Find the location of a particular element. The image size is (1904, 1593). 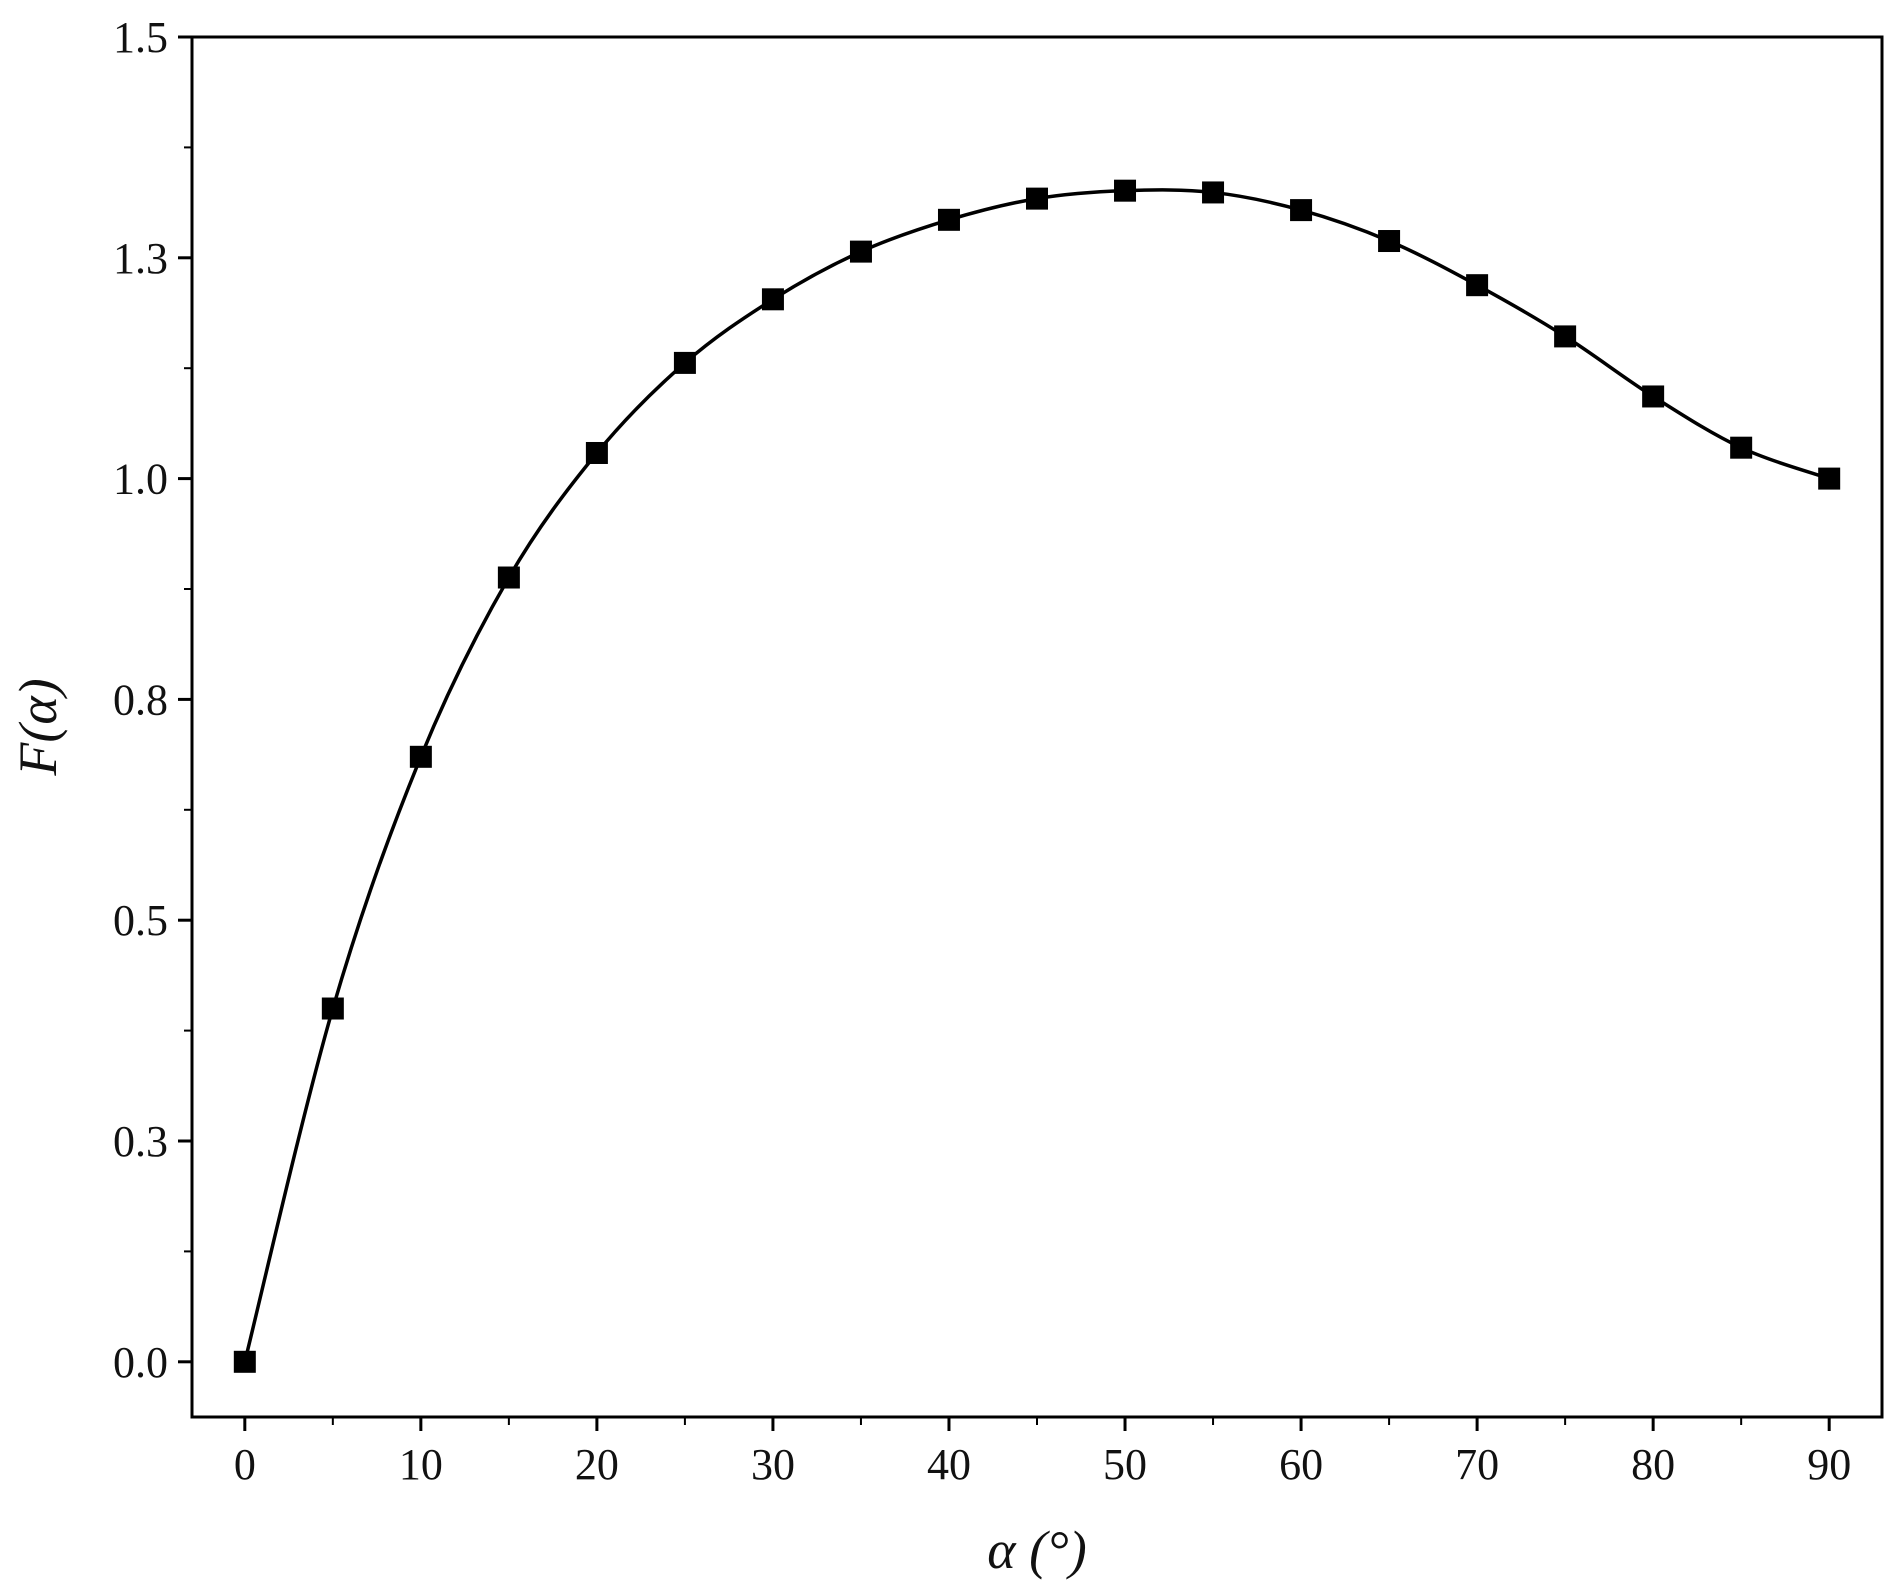

y-axis-title: F(α) is located at coordinates (38, 727).